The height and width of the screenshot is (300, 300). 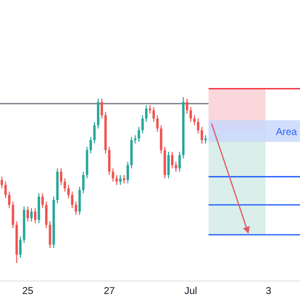 What do you see at coordinates (191, 291) in the screenshot?
I see `x-tick-label: Jul` at bounding box center [191, 291].